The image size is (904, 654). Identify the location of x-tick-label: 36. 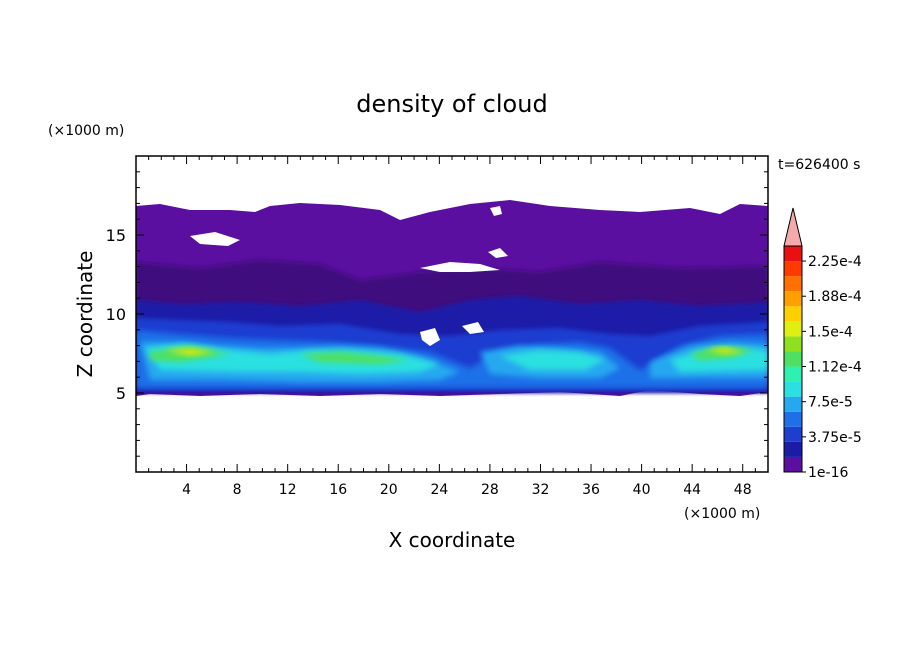
(591, 490).